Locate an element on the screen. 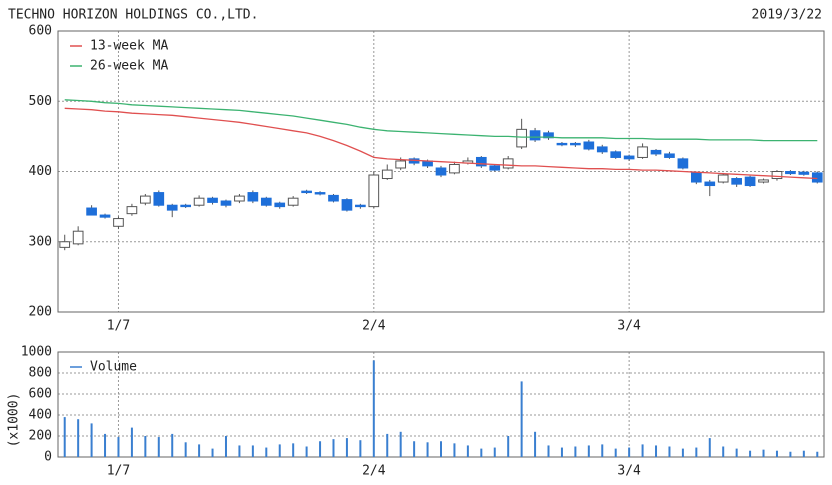  y-tick-label: 1000 is located at coordinates (36, 352).